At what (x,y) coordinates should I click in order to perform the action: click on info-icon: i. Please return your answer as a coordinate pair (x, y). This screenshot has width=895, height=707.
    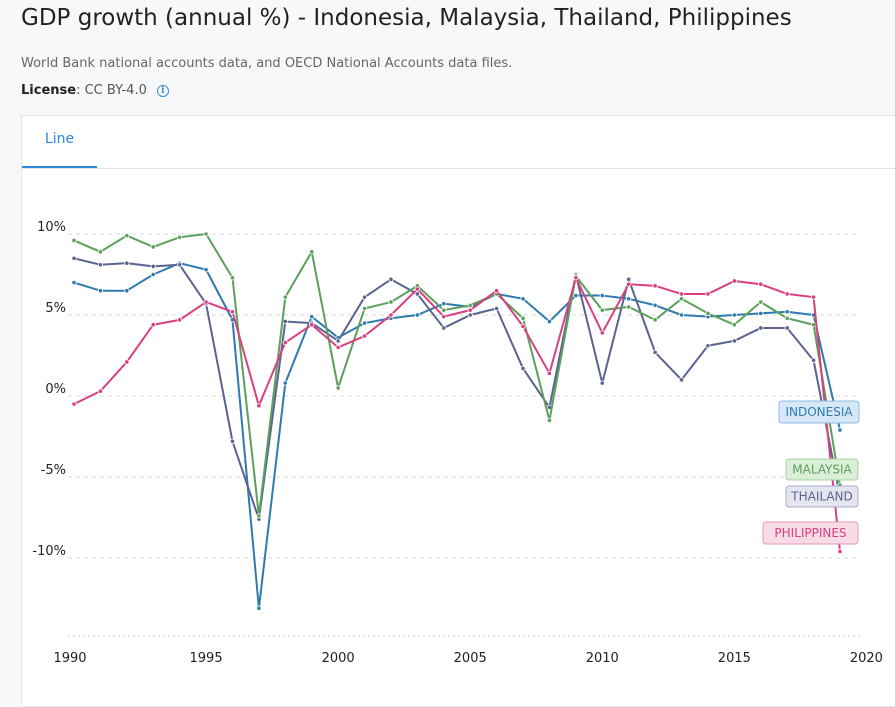
    Looking at the image, I should click on (162, 90).